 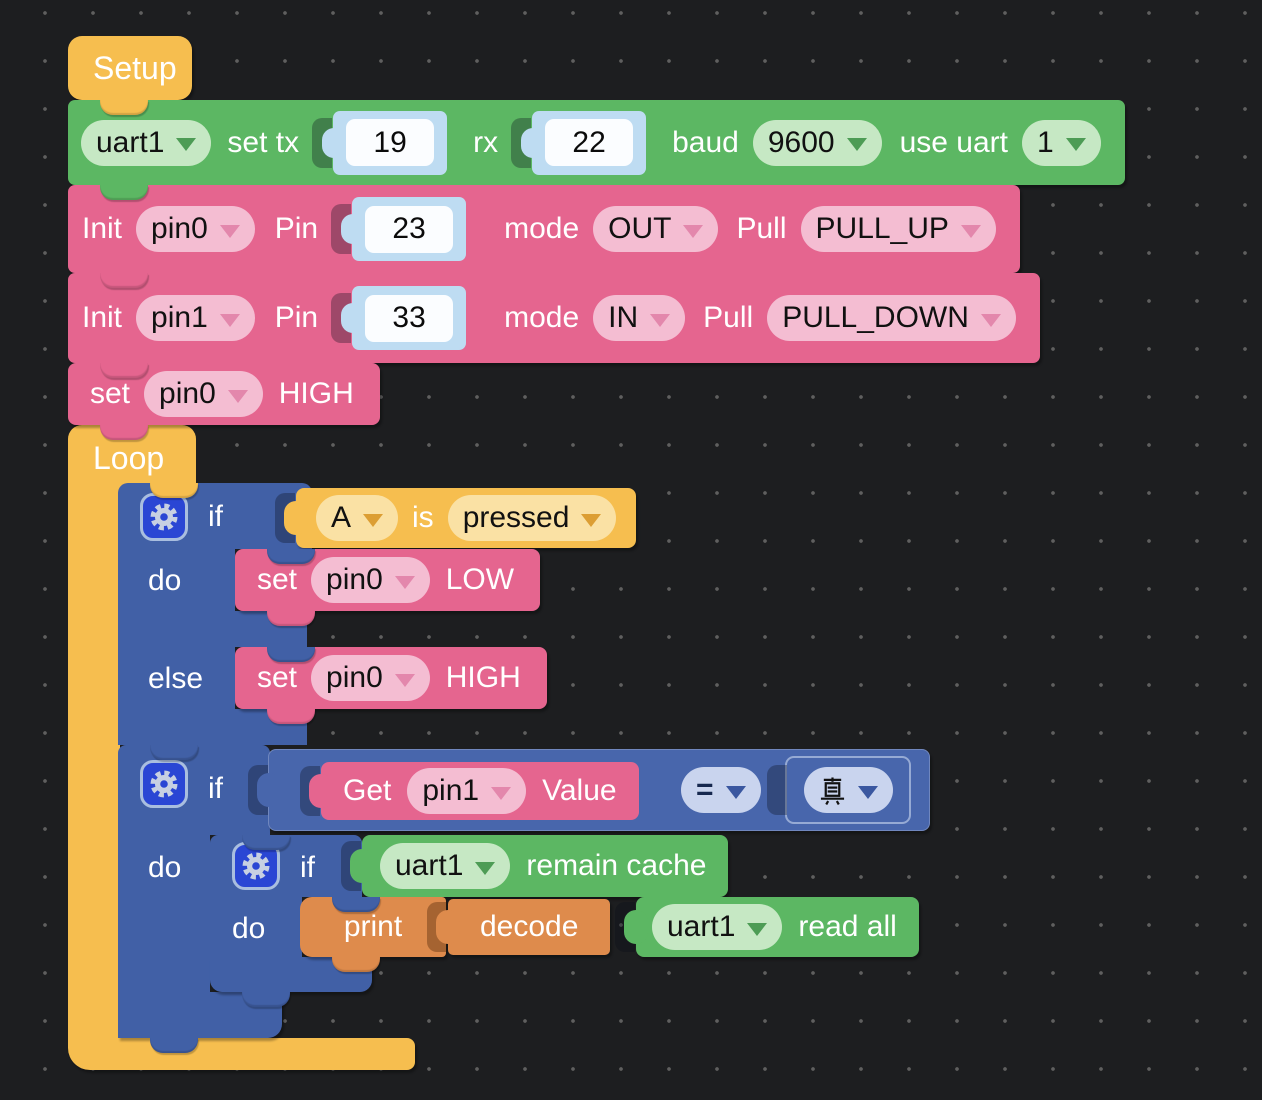 I want to click on decode-label: decode, so click(x=529, y=926).